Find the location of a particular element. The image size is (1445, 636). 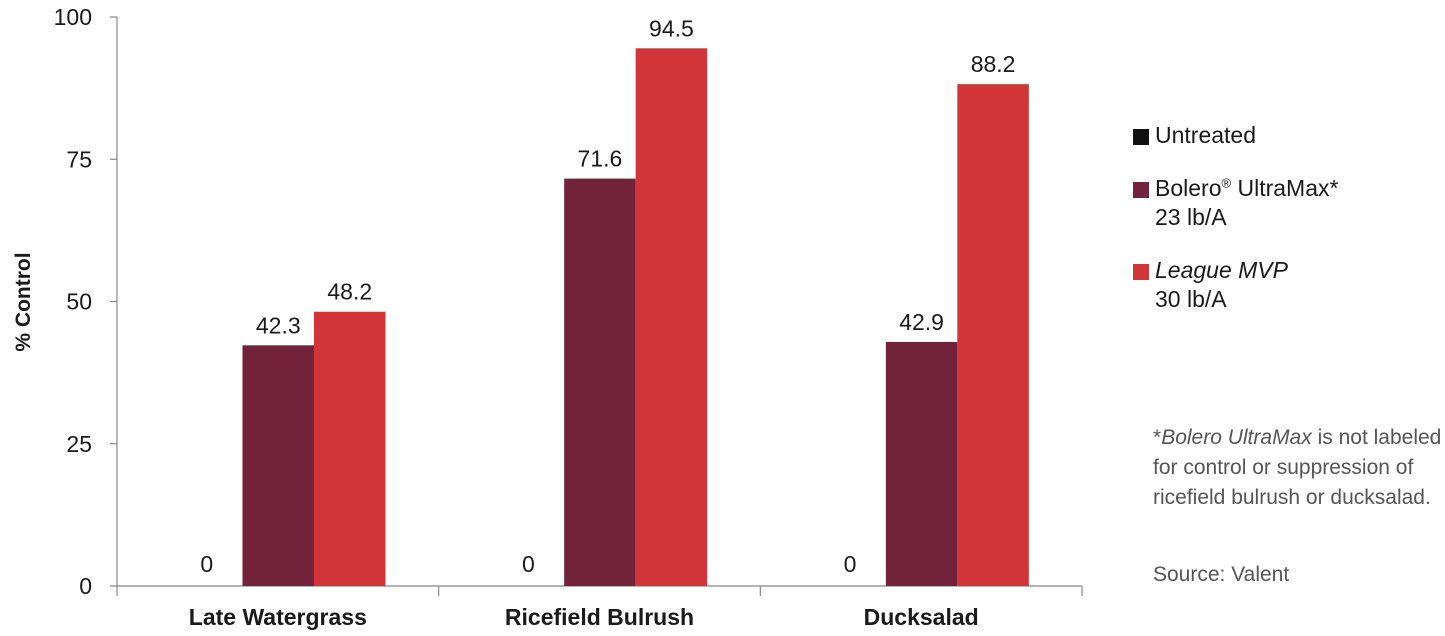

legend-text: Untreated is located at coordinates (1206, 135).